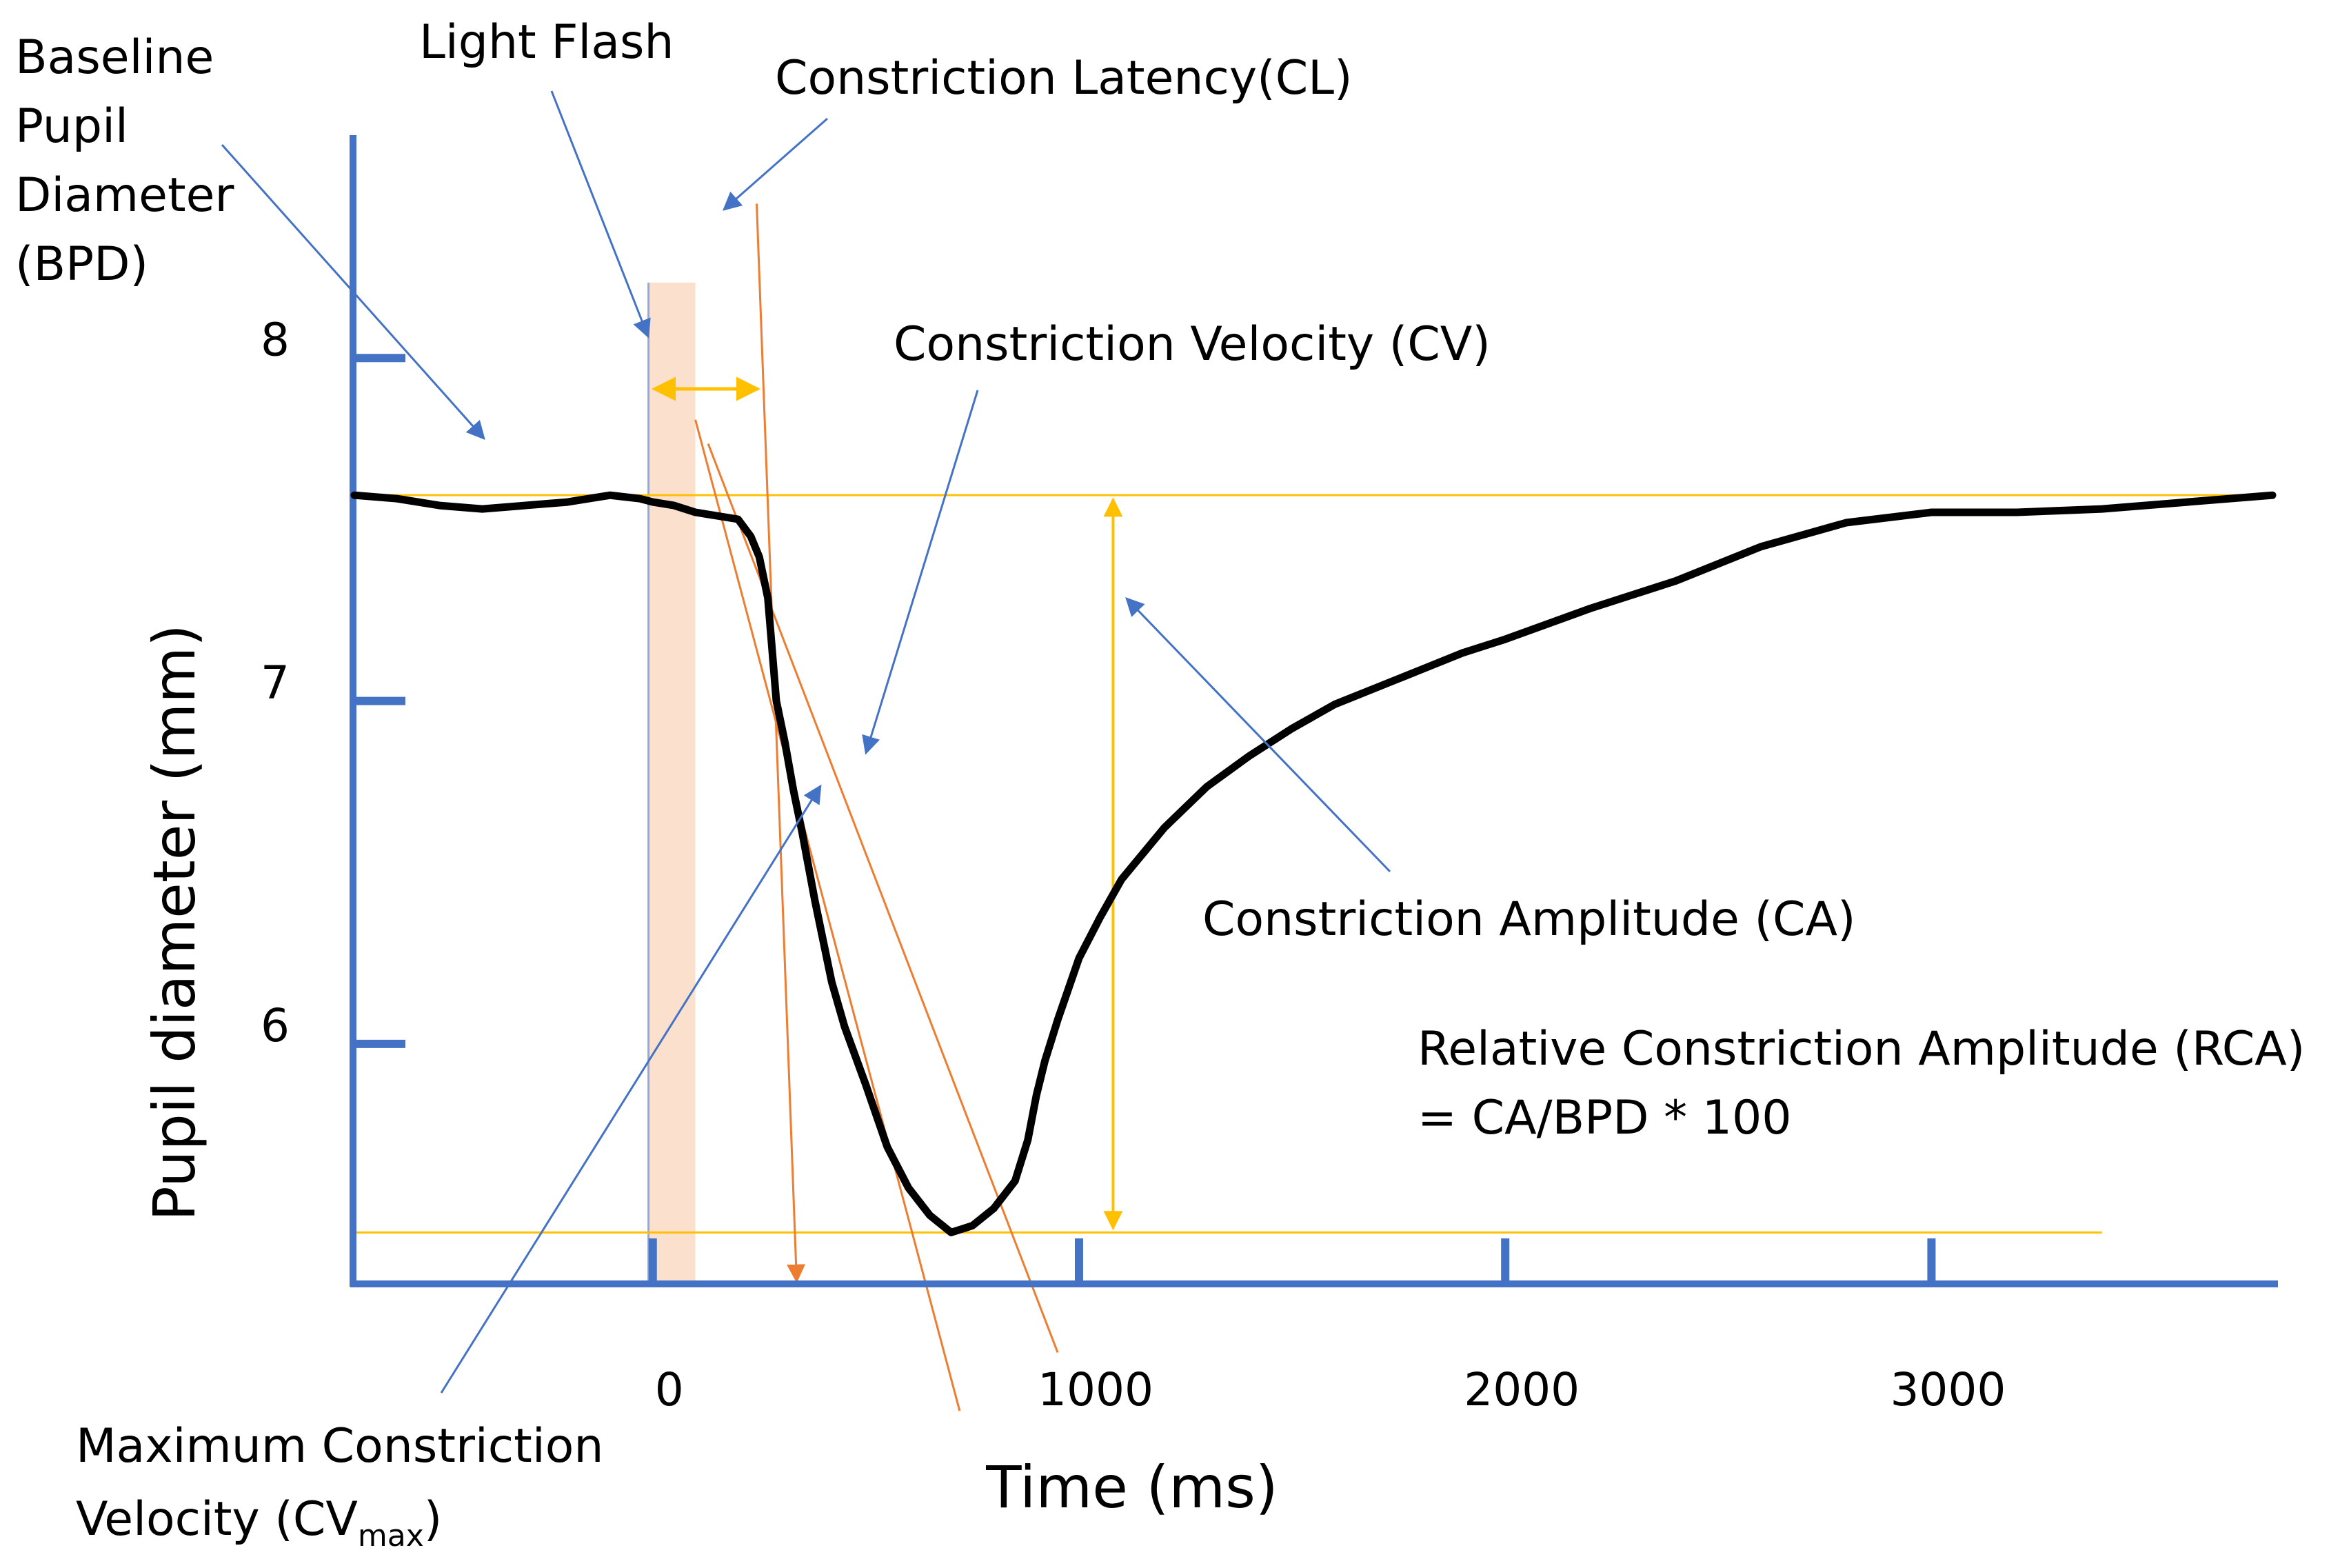 The image size is (2329, 1568). What do you see at coordinates (1529, 919) in the screenshot?
I see `amplitude-label: Constriction Amplitude (CA)` at bounding box center [1529, 919].